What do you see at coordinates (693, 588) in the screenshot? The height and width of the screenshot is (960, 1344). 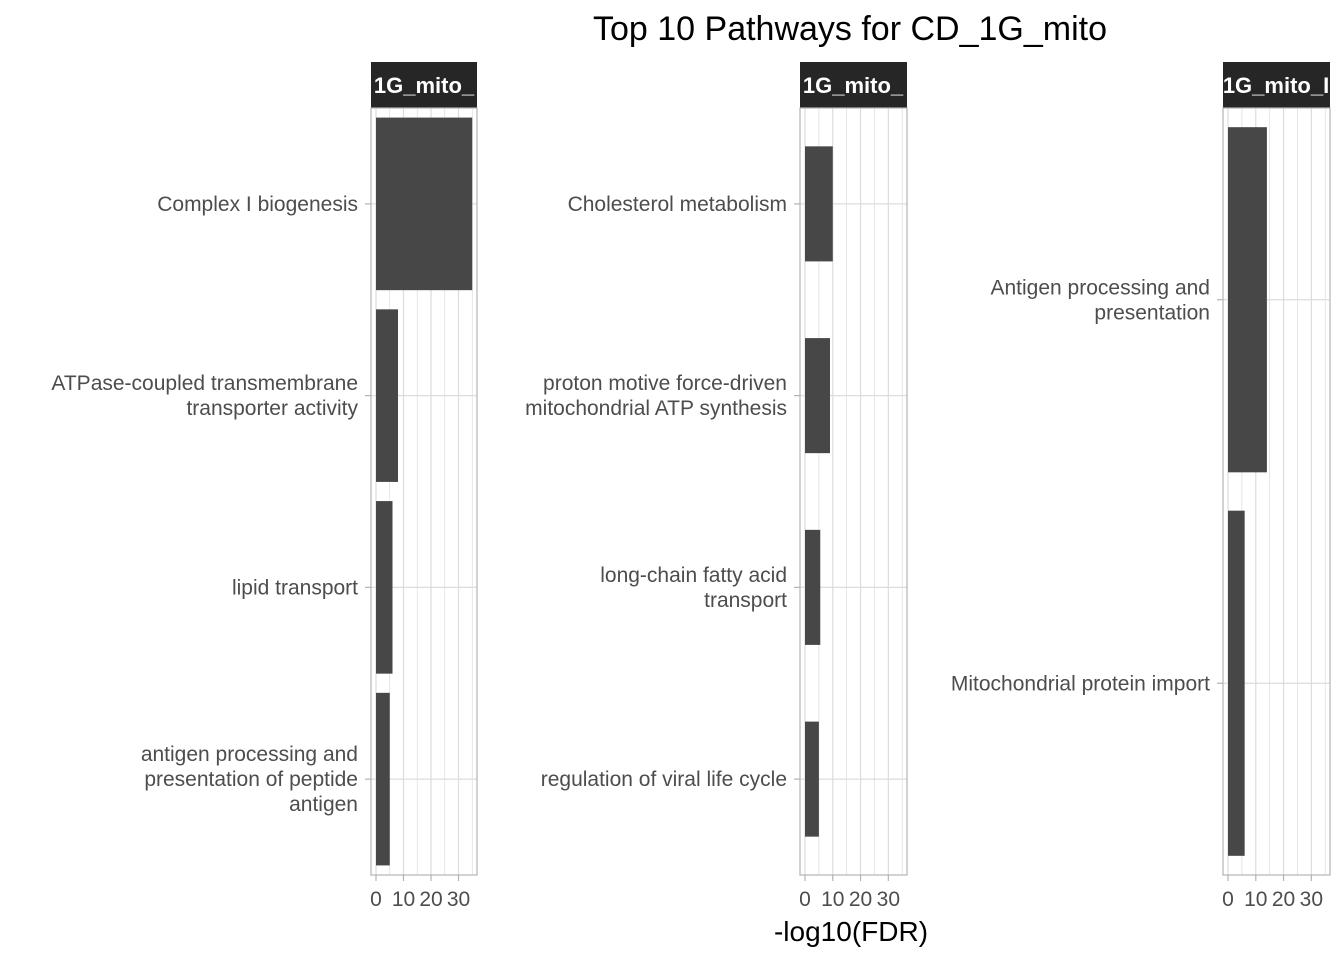 I see `y-tick-label: long-chain fatty acid transport` at bounding box center [693, 588].